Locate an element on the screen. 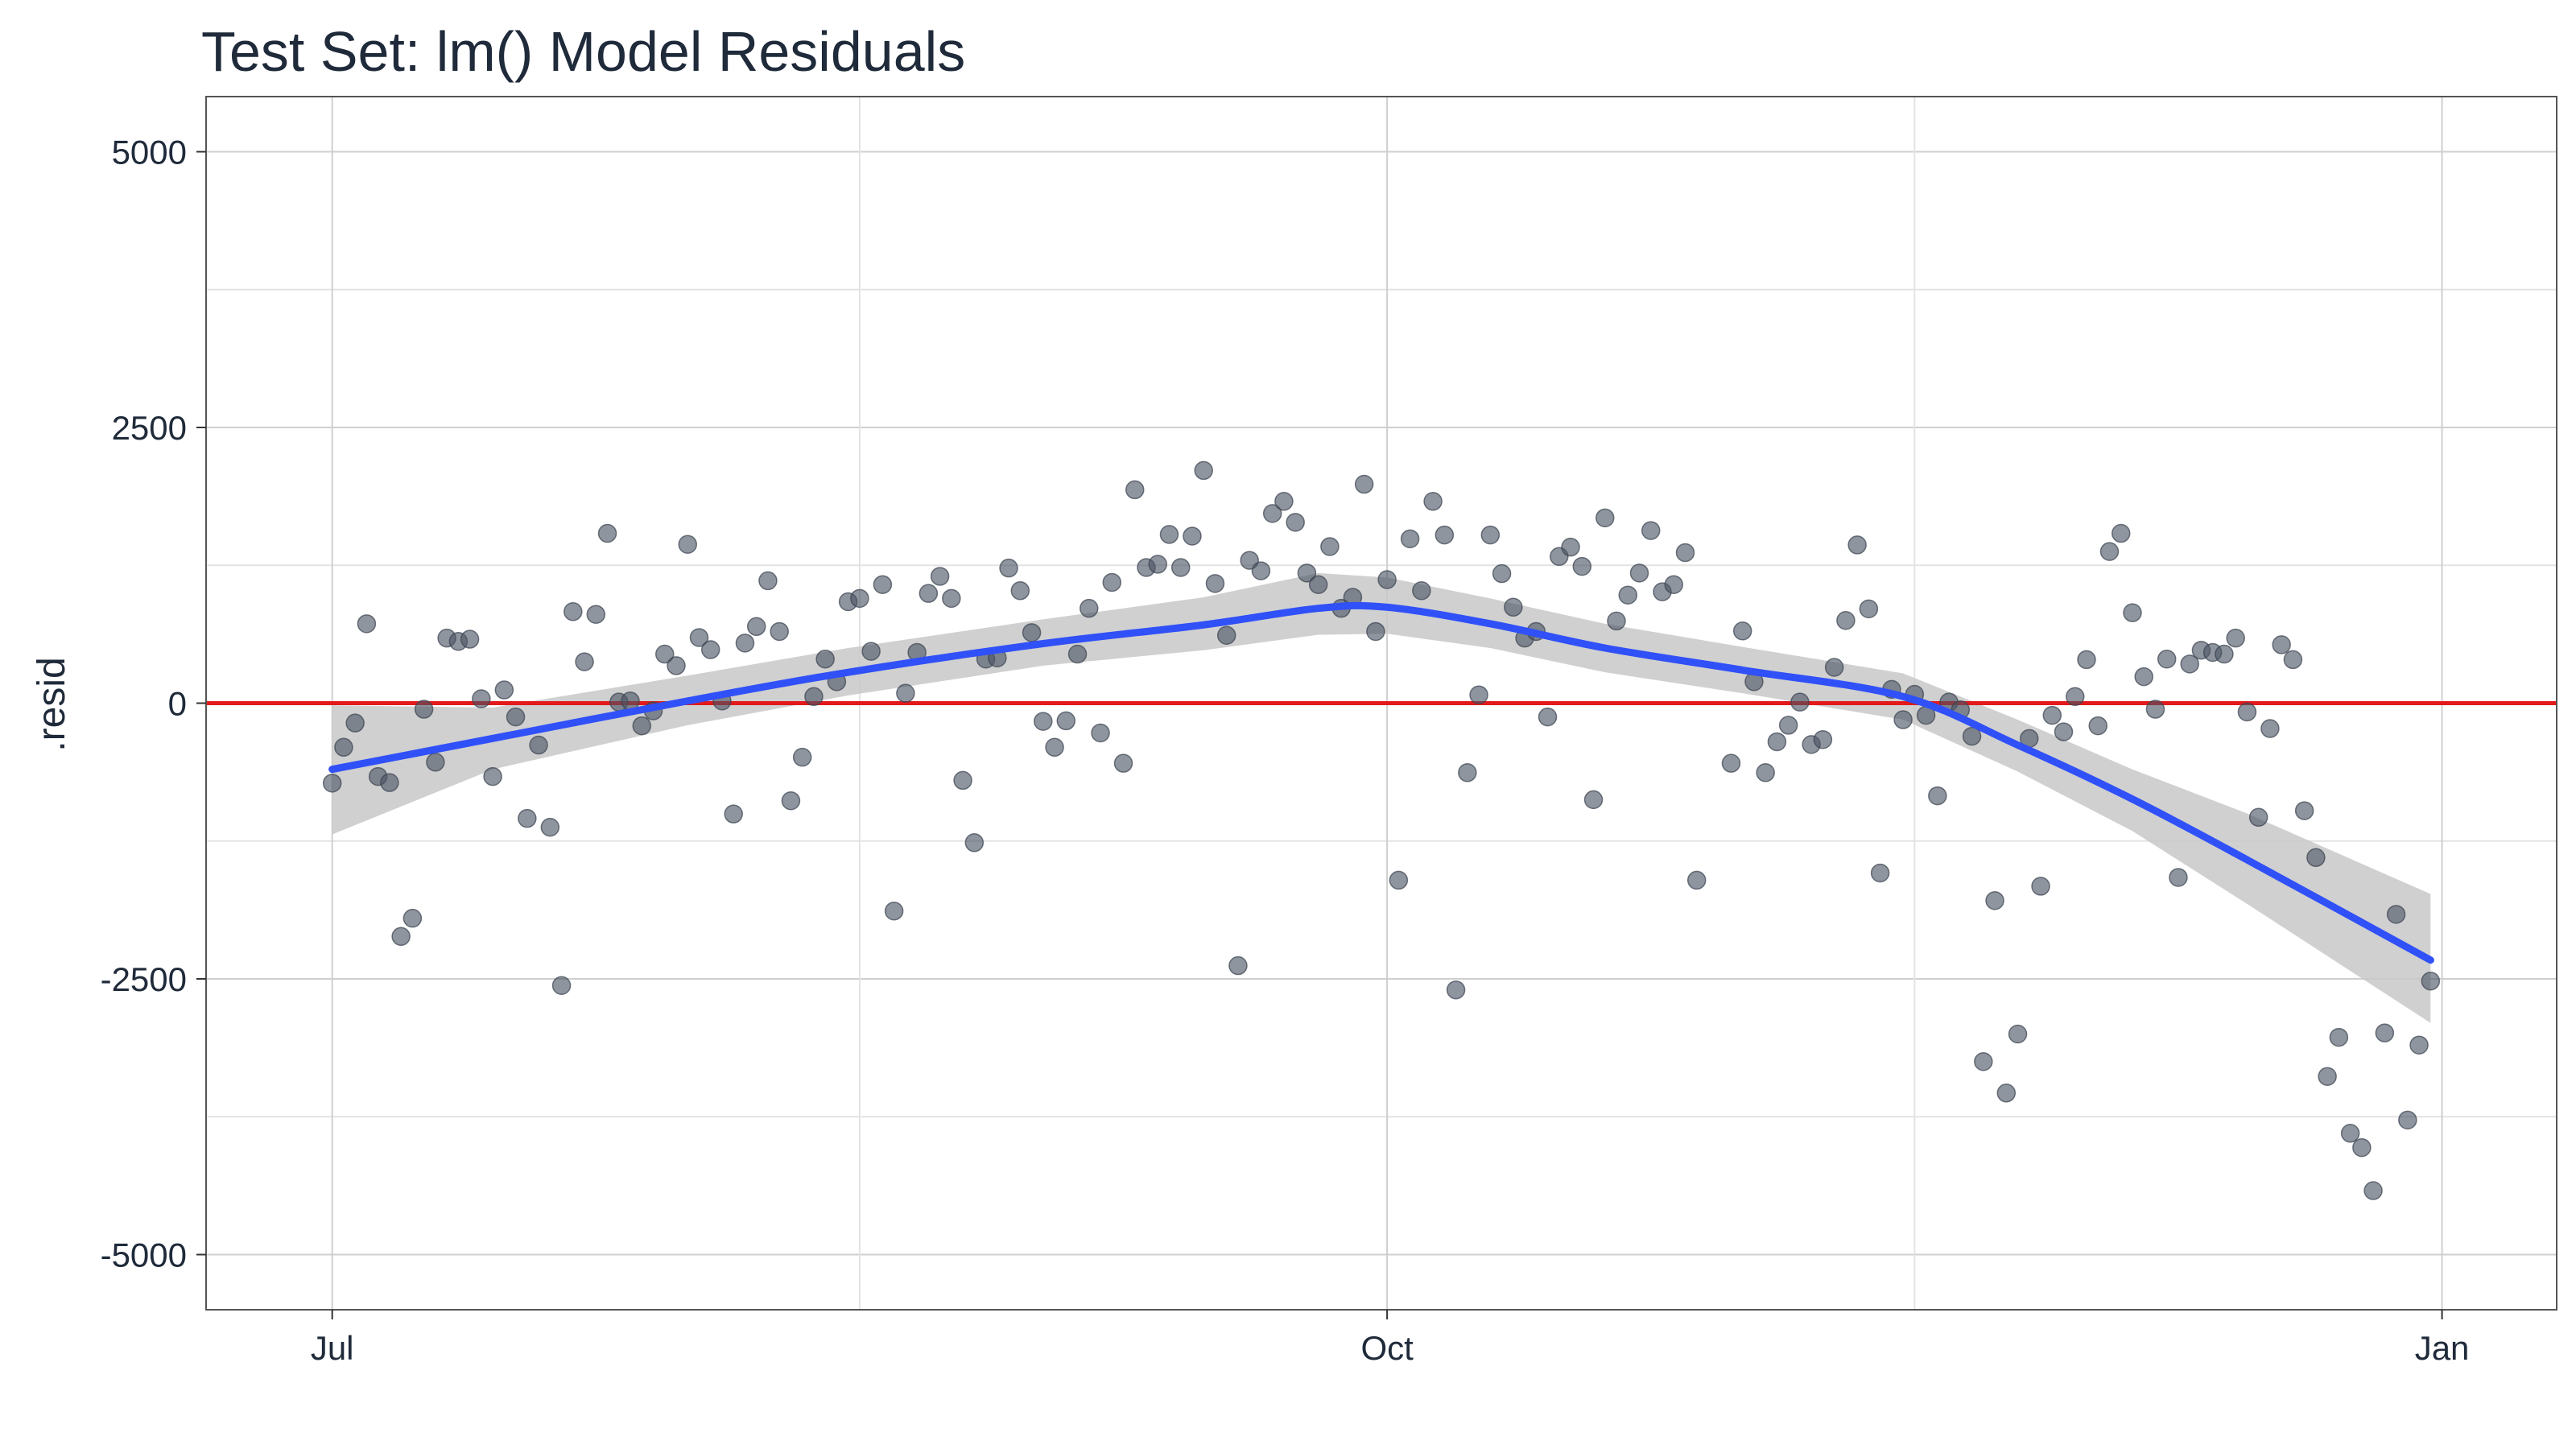 This screenshot has width=2576, height=1449. x-tick-label: Oct is located at coordinates (1387, 1348).